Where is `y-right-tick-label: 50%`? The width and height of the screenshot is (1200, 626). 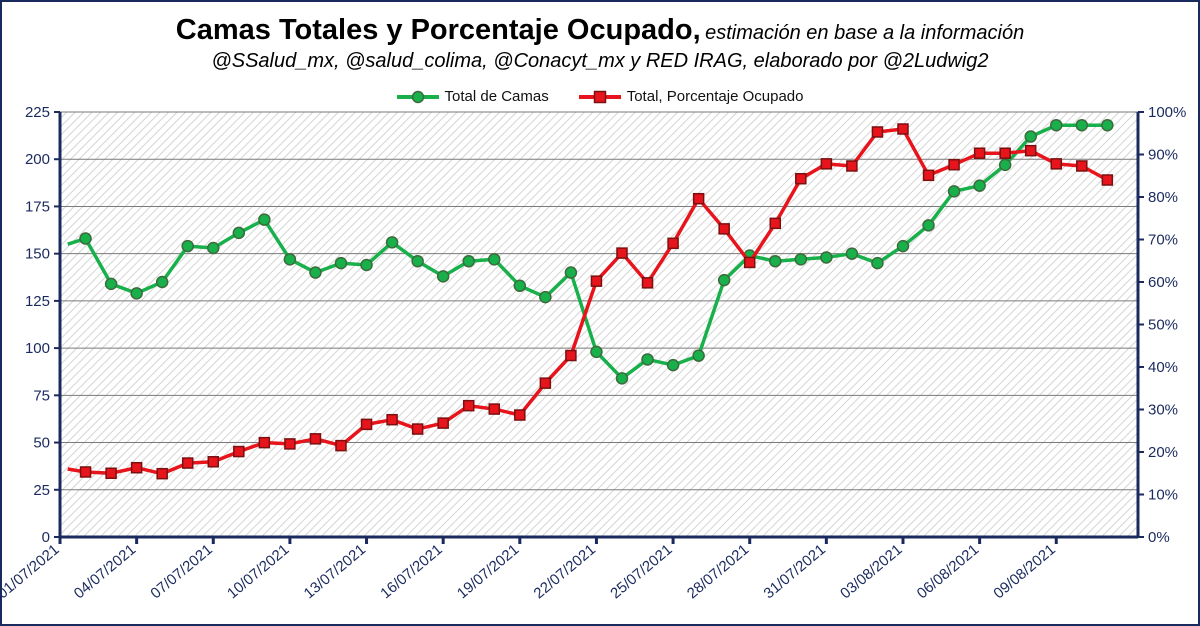
y-right-tick-label: 50% is located at coordinates (1163, 325).